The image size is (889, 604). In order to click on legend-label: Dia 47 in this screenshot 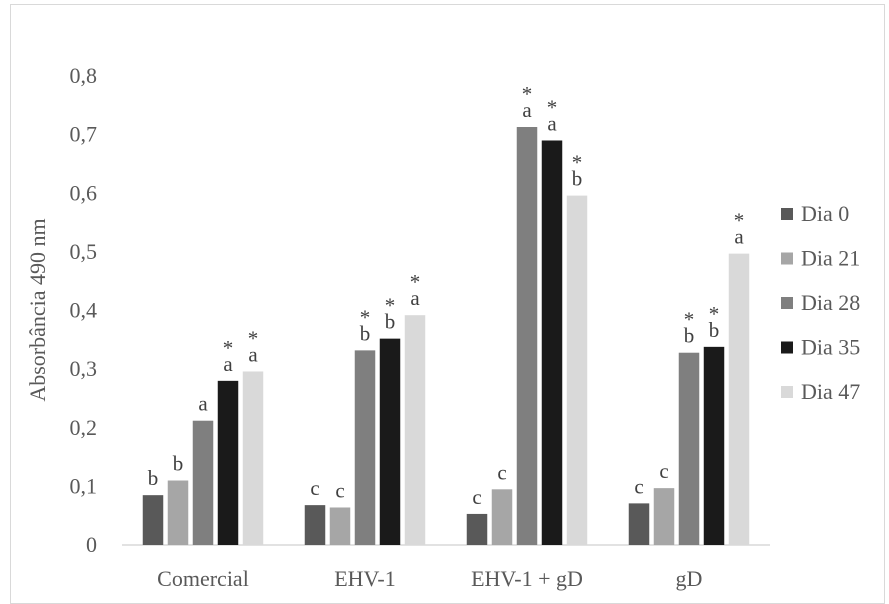, I will do `click(830, 391)`.